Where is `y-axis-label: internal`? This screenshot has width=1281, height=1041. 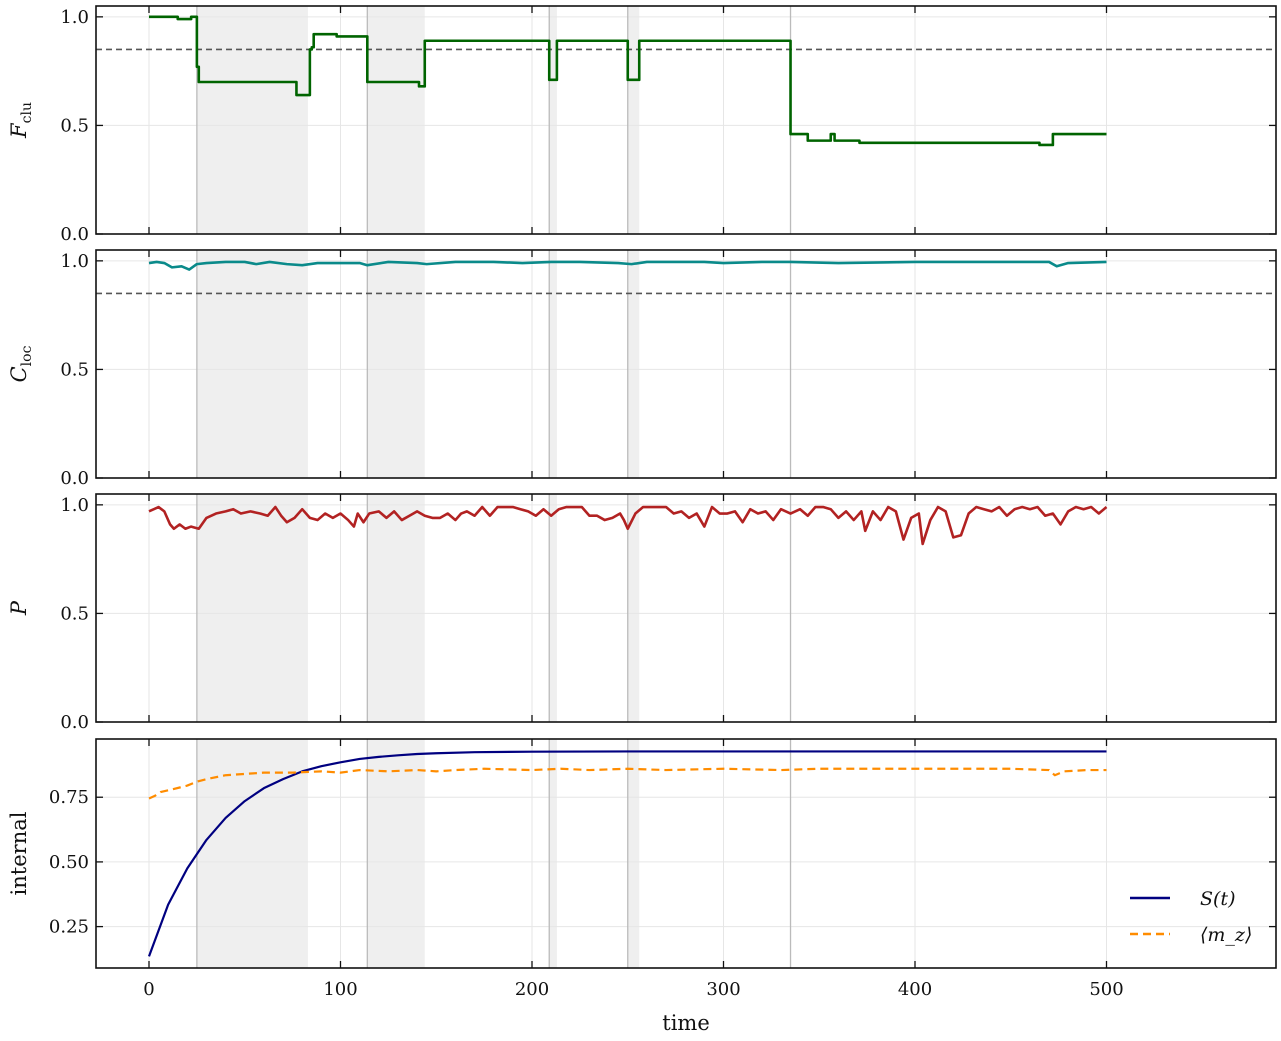
y-axis-label: internal is located at coordinates (19, 853).